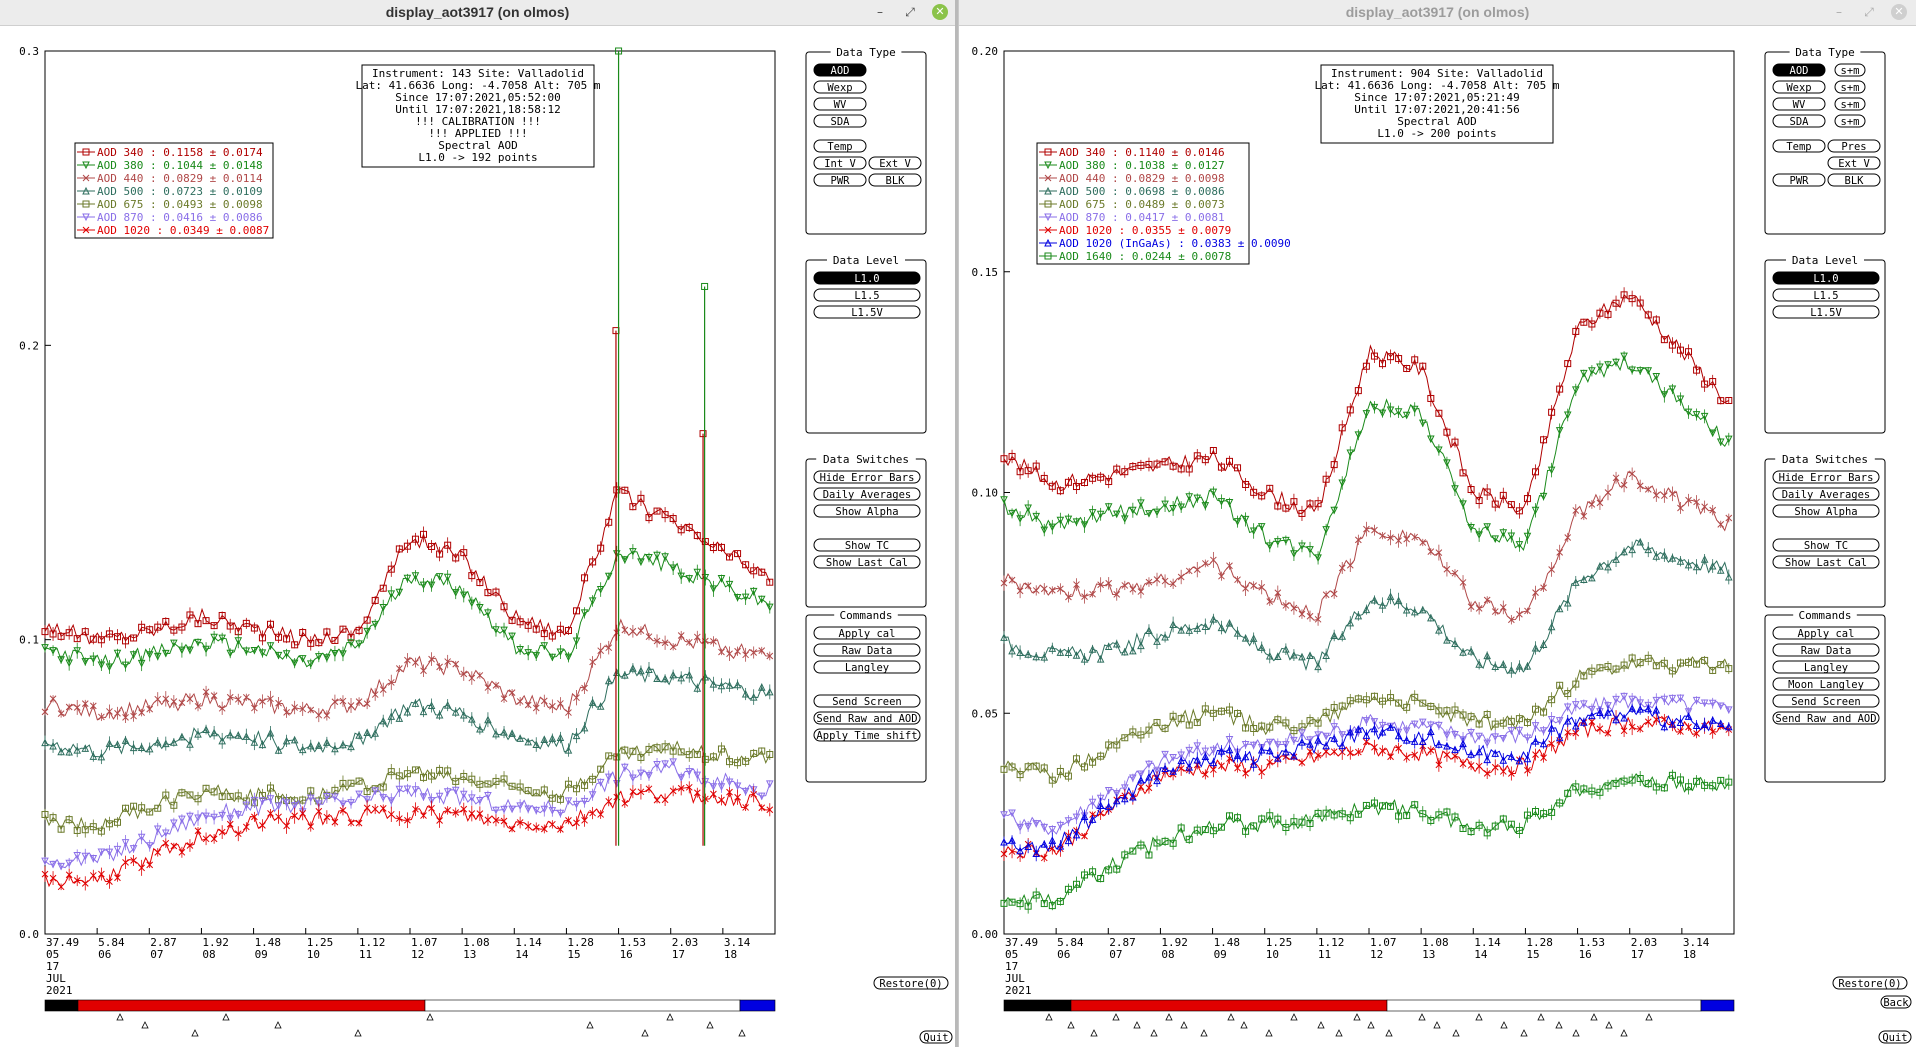 The height and width of the screenshot is (1047, 1916). What do you see at coordinates (1437, 13) in the screenshot?
I see `right-titlebar: display_aot3917 (on olmos) – ⤢ ✕` at bounding box center [1437, 13].